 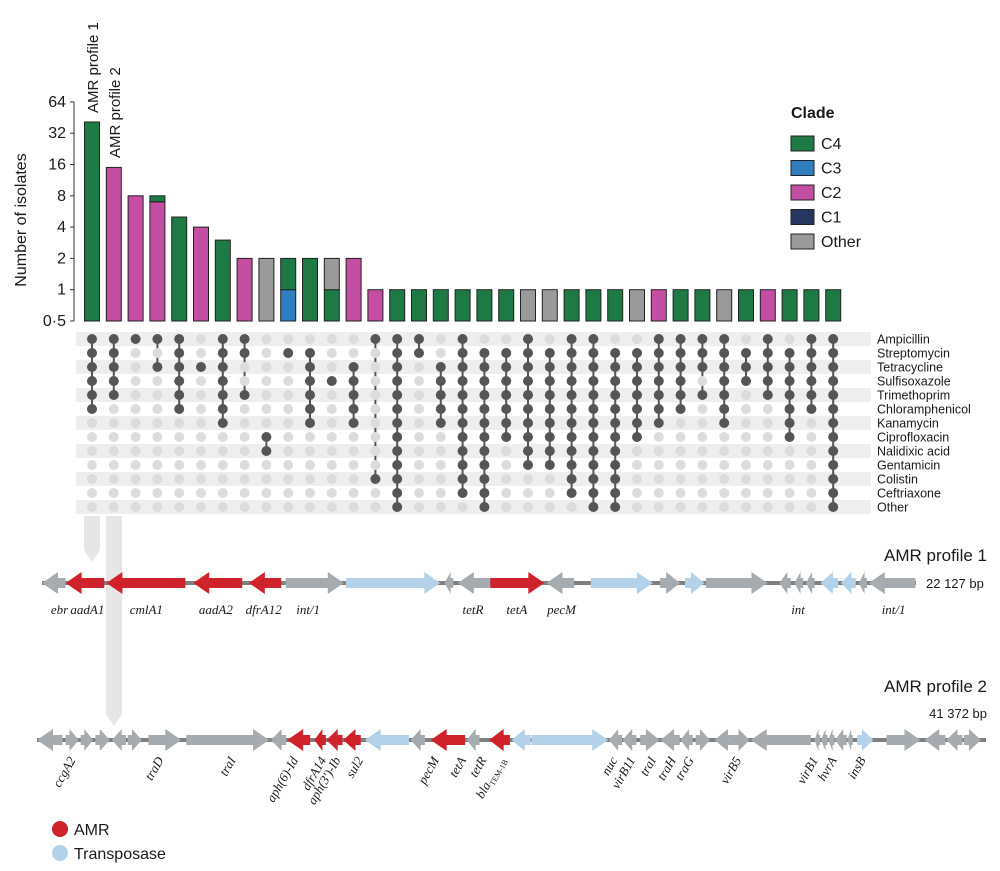 What do you see at coordinates (264, 609) in the screenshot?
I see `gene-label: dfrA12` at bounding box center [264, 609].